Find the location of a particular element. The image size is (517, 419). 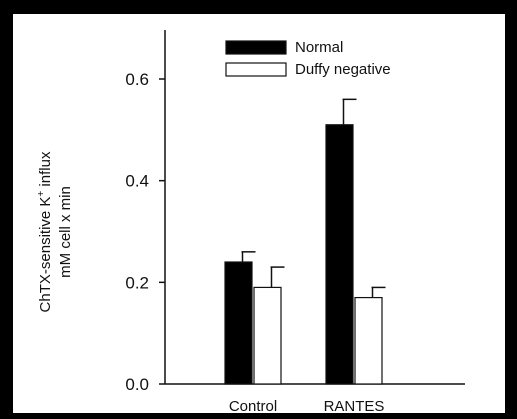

legend-label: Normal is located at coordinates (319, 47).